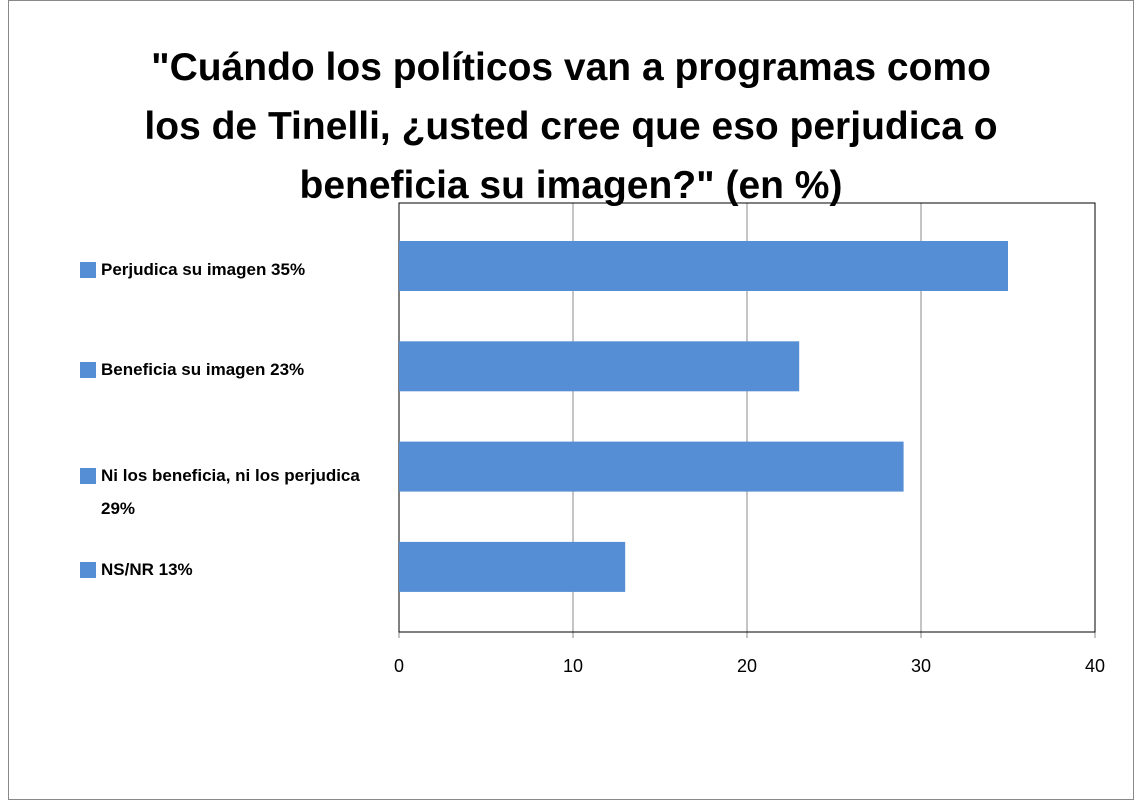 This screenshot has height=800, width=1143. Describe the element at coordinates (747, 666) in the screenshot. I see `x-tick-label: 20` at that location.